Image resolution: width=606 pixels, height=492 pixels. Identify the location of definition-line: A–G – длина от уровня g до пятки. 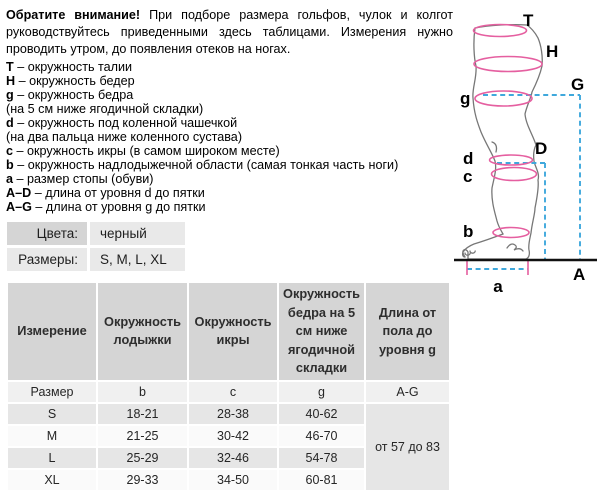
(106, 207).